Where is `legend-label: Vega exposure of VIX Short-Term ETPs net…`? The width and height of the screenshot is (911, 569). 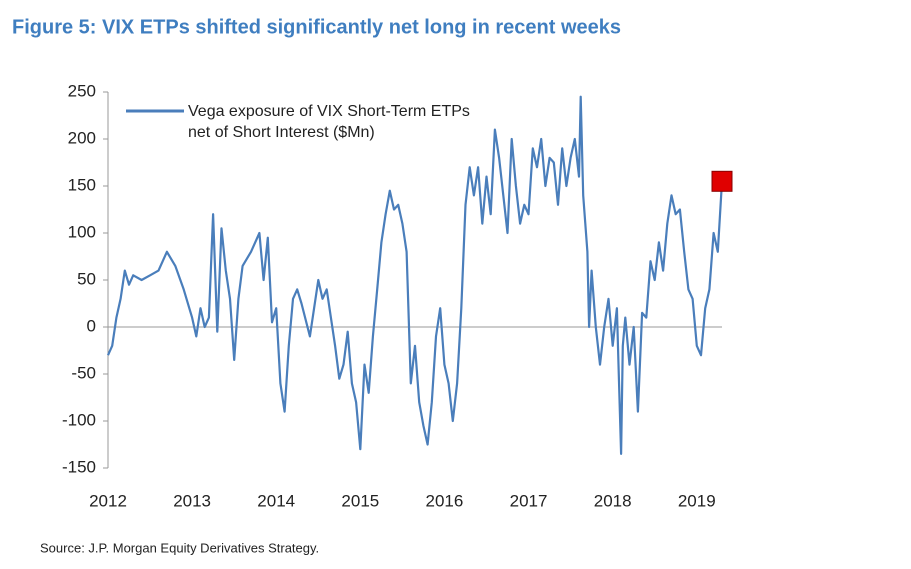
legend-label: Vega exposure of VIX Short-Term ETPs net… is located at coordinates (329, 122).